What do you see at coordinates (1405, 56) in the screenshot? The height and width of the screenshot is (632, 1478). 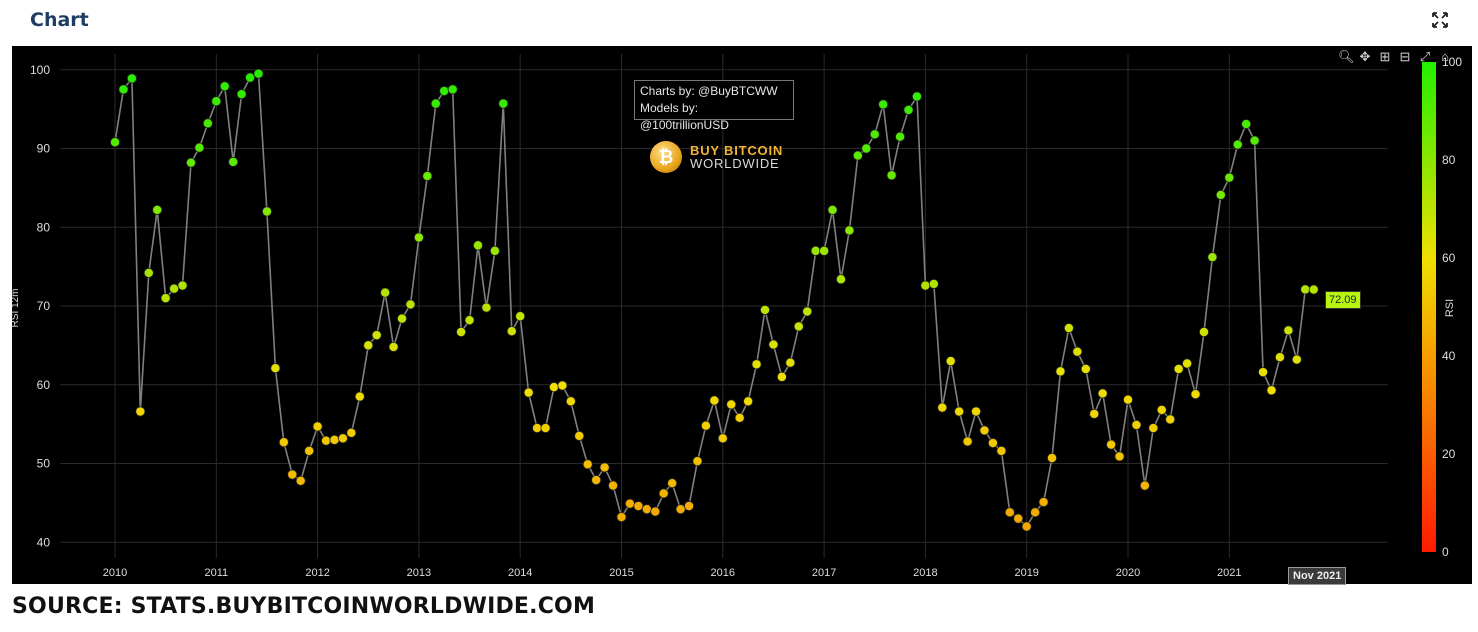 I see `zoom-out-icon: ⊟` at bounding box center [1405, 56].